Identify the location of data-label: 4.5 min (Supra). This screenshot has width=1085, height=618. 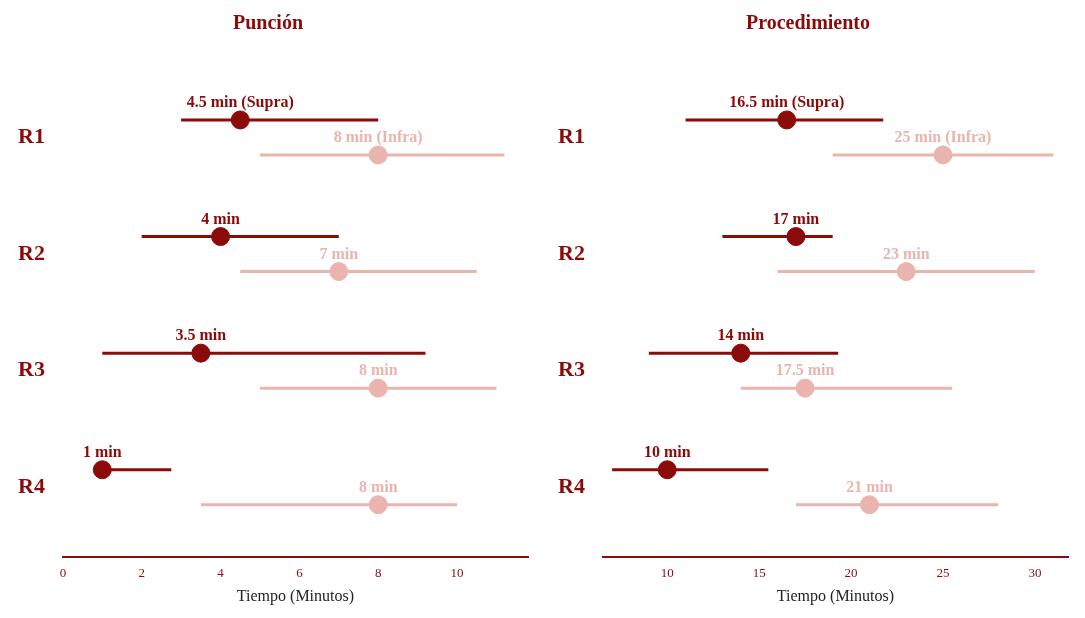
(240, 102).